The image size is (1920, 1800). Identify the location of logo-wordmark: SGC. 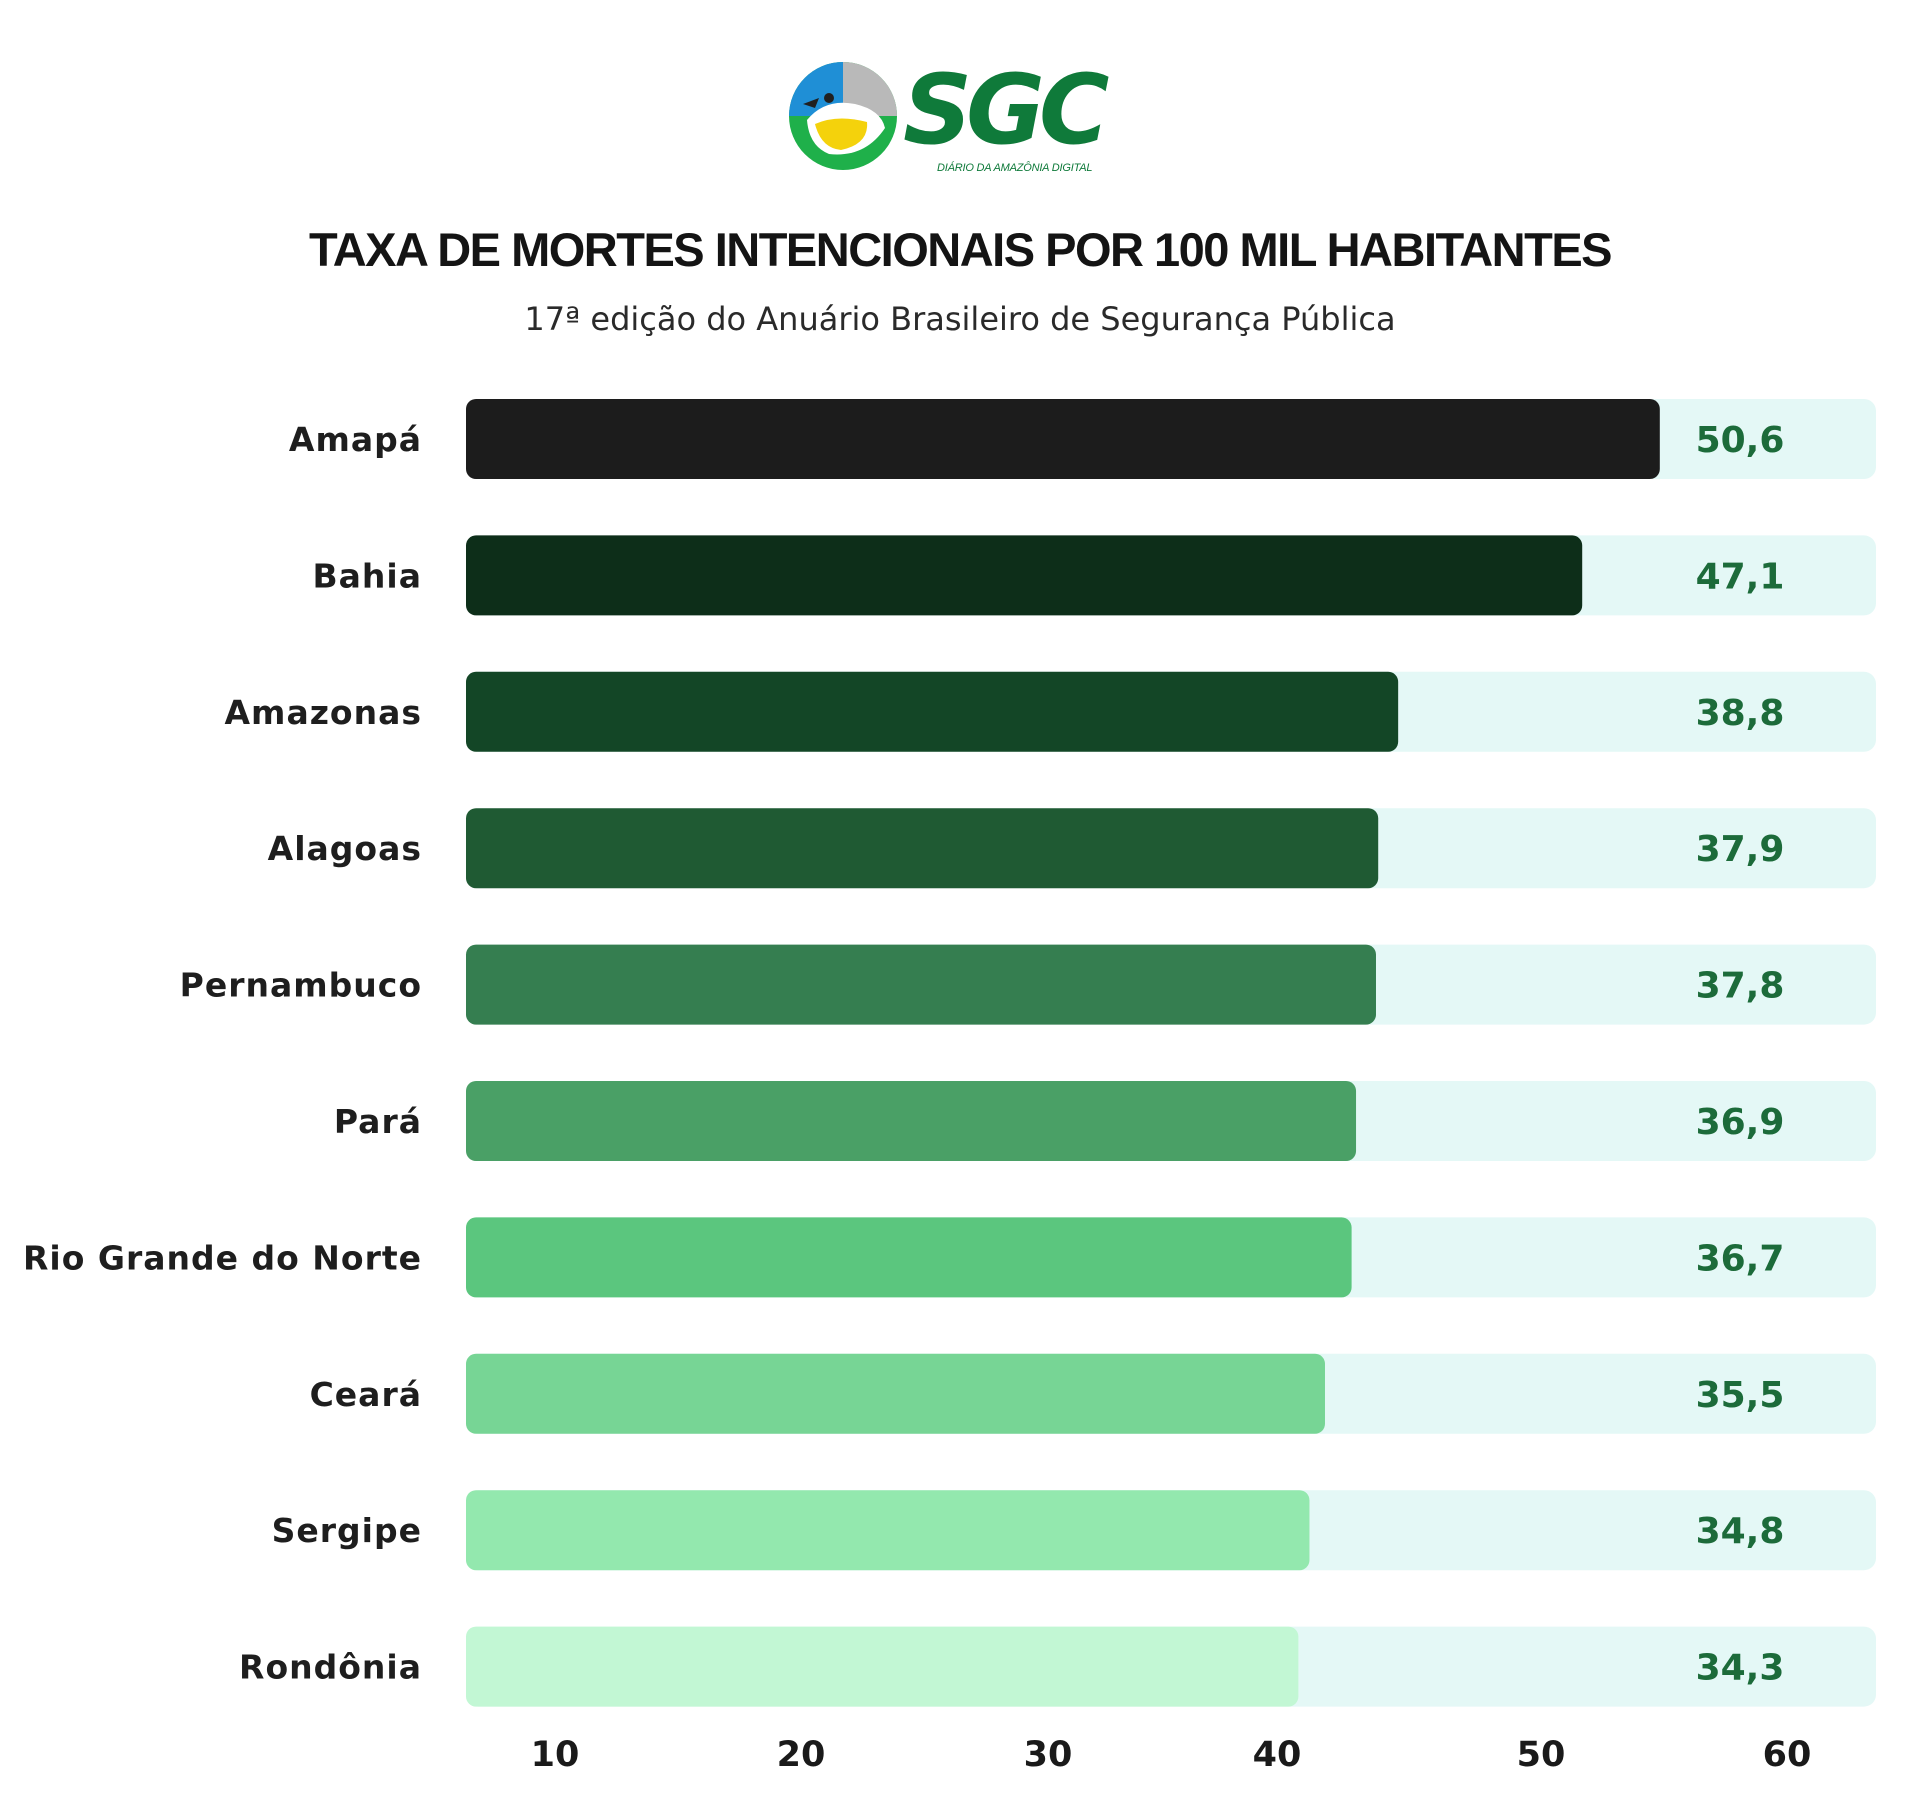
(1006, 110).